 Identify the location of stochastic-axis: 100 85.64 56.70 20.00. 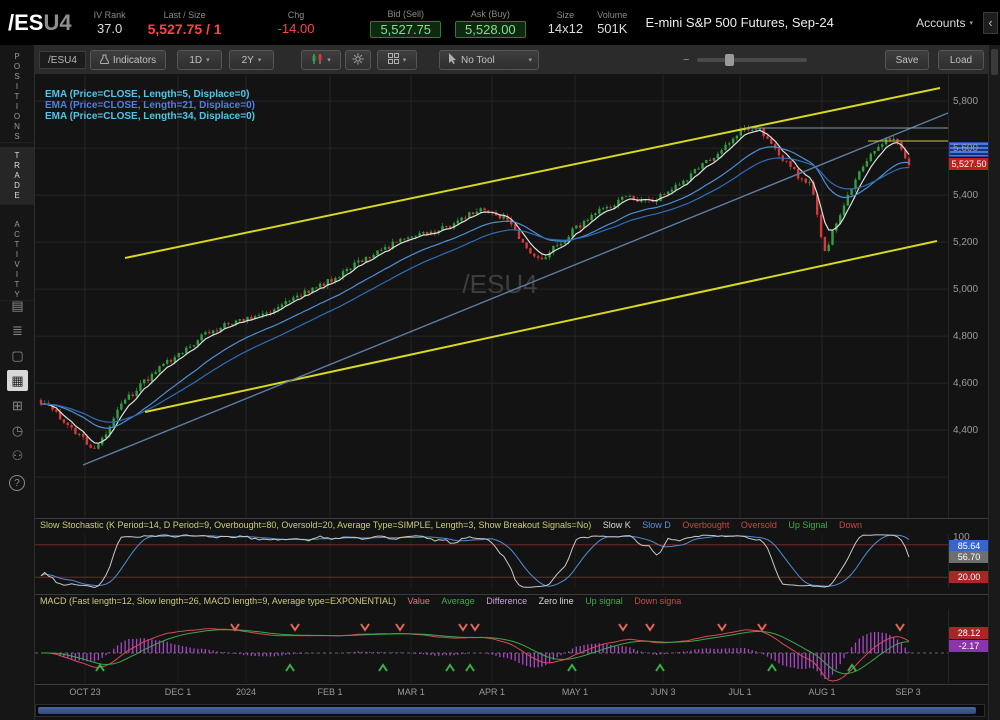
(968, 560).